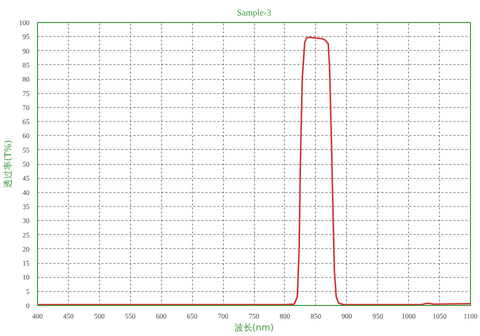 Image resolution: width=480 pixels, height=336 pixels. What do you see at coordinates (8, 164) in the screenshot?
I see `y-axis-title: 透过率(T%)` at bounding box center [8, 164].